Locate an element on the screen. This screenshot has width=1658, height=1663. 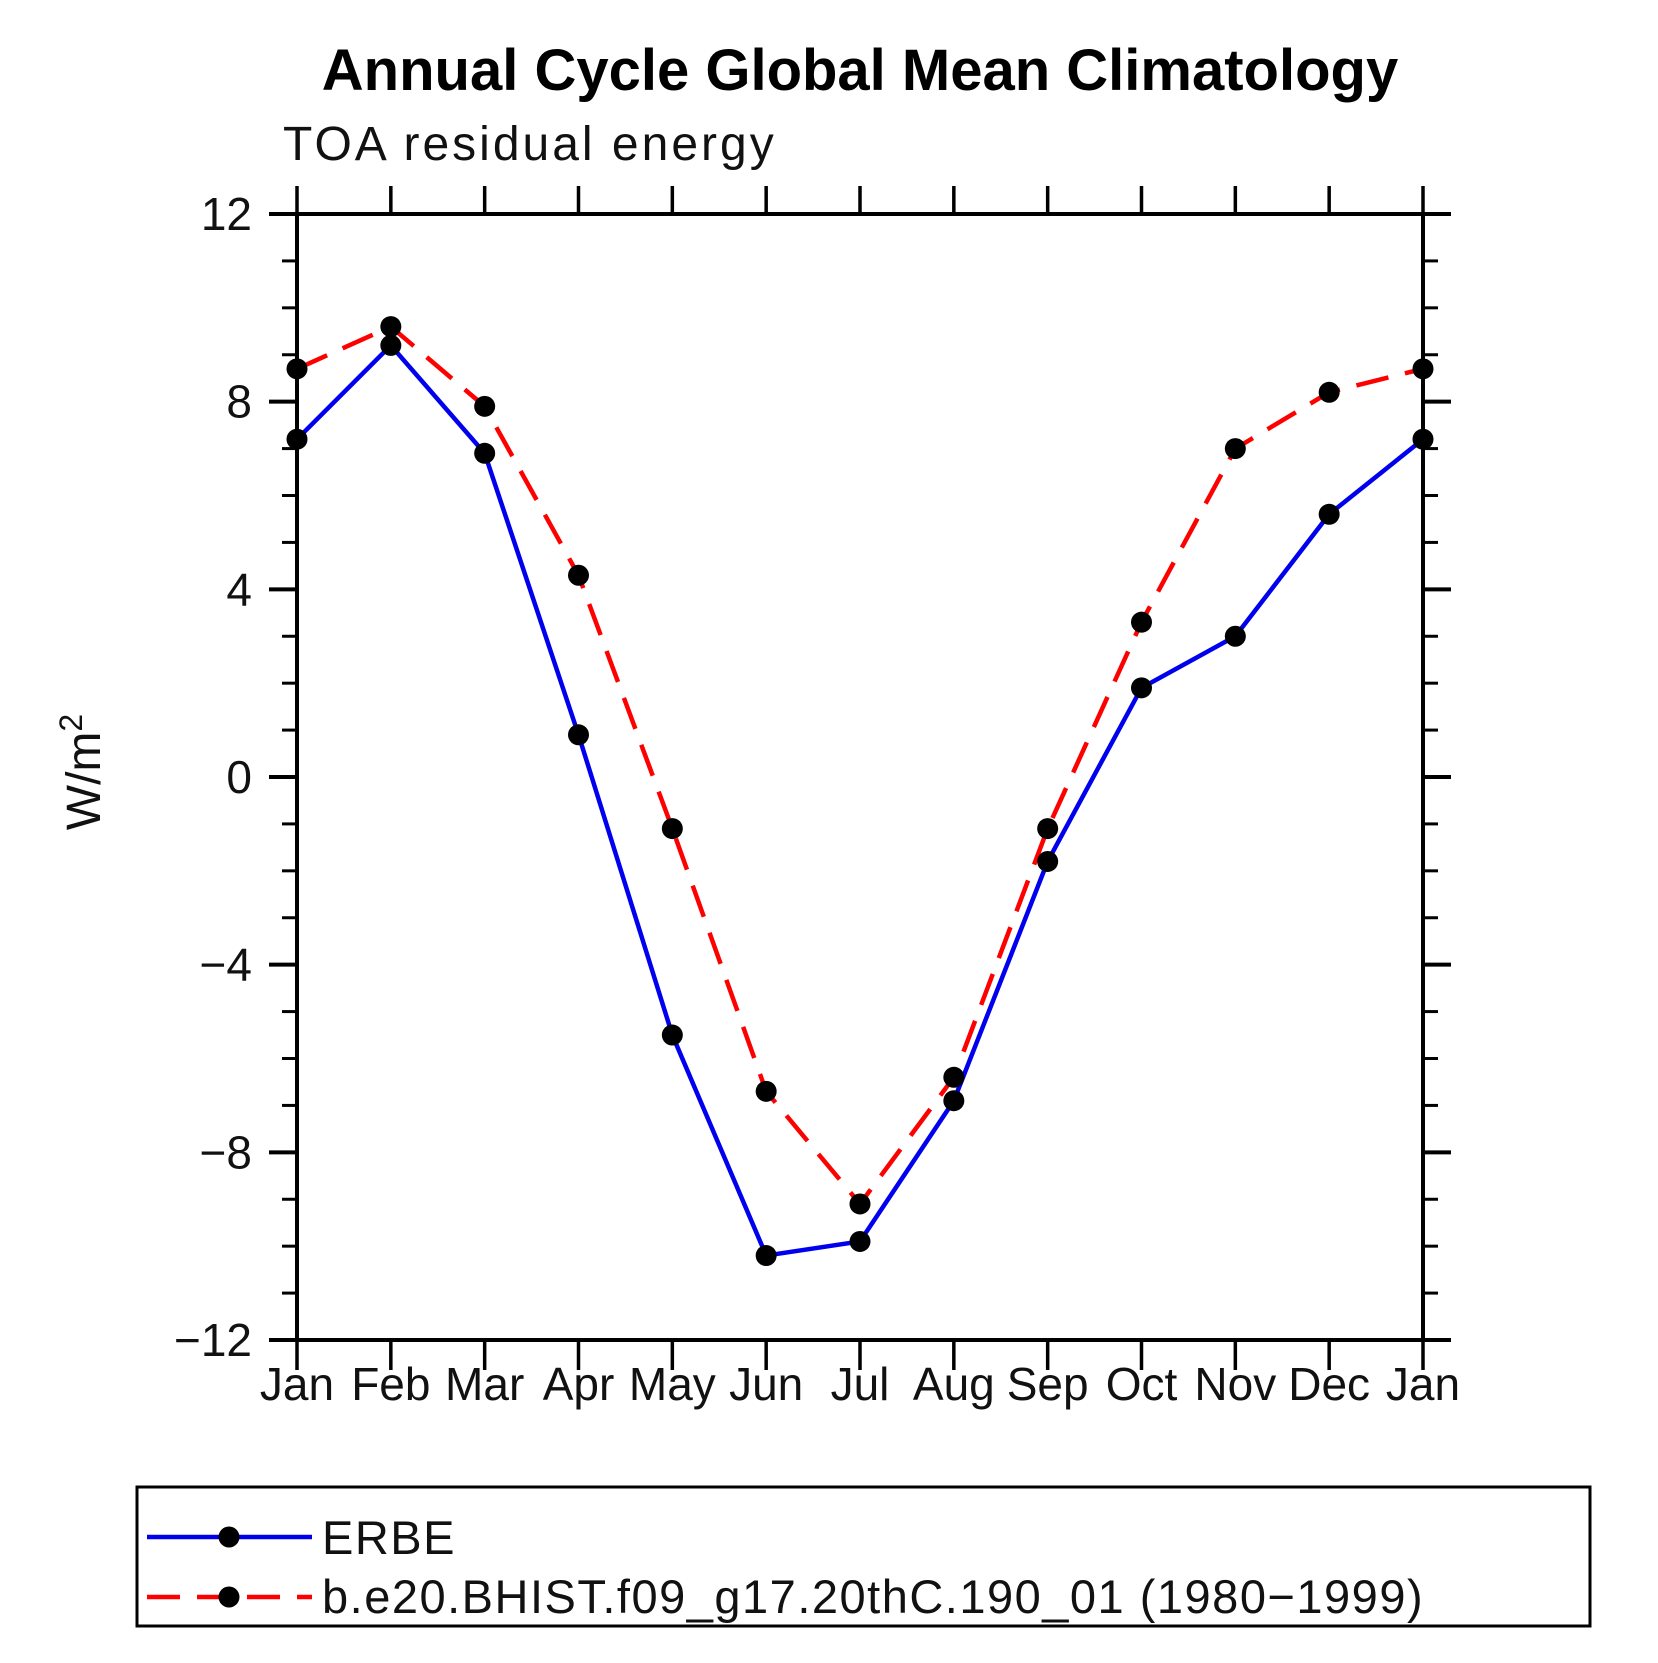
data-point-s0-May is located at coordinates (672, 1035).